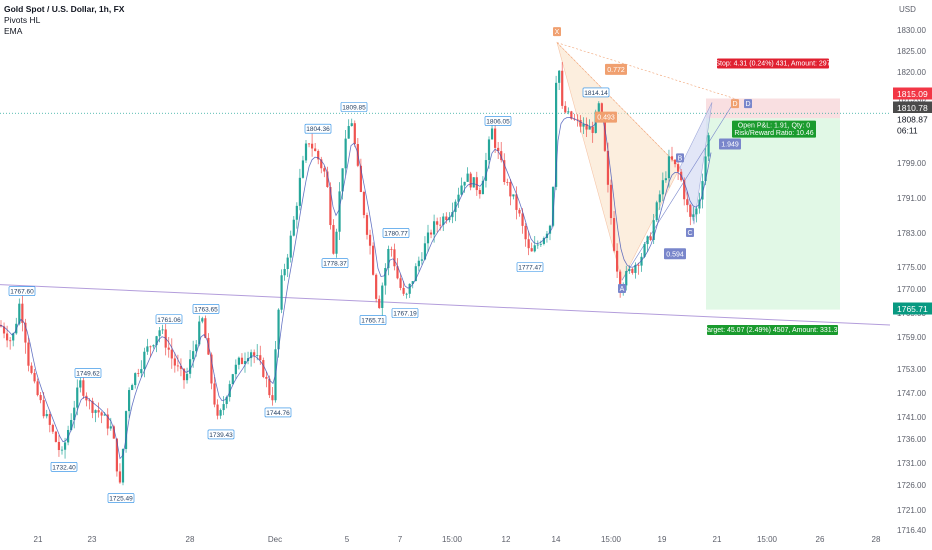 The image size is (932, 550). Describe the element at coordinates (452, 539) in the screenshot. I see `time-tick-label: 15:00` at that location.